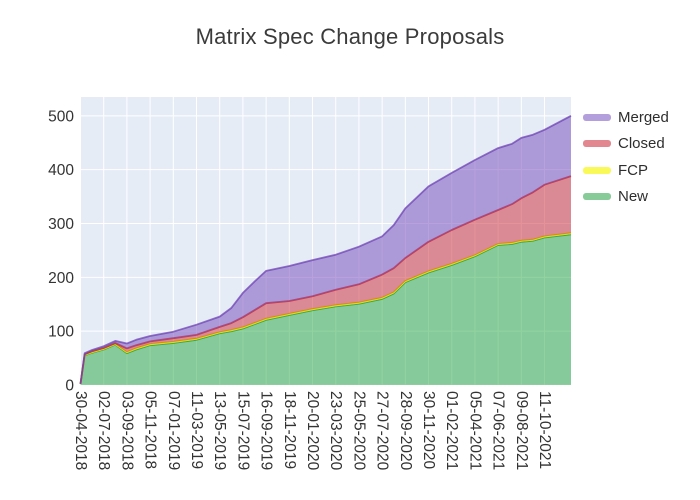 The image size is (700, 500). What do you see at coordinates (350, 36) in the screenshot?
I see `chart-title: Matrix Spec Change Proposals` at bounding box center [350, 36].